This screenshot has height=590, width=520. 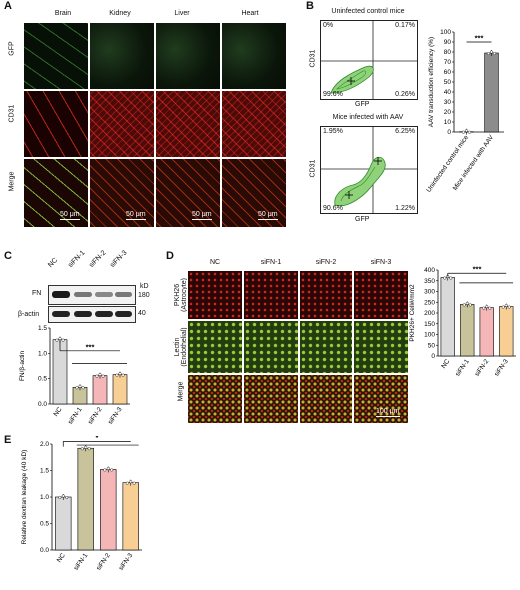 What do you see at coordinates (95, 416) in the screenshot?
I see `x-tick-label: siFN-2` at bounding box center [95, 416].